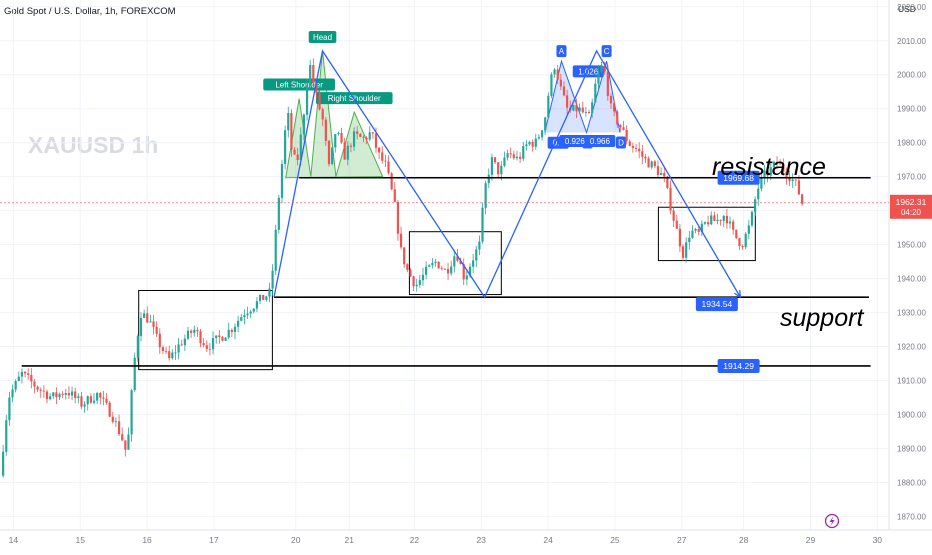 The width and height of the screenshot is (932, 555). What do you see at coordinates (621, 143) in the screenshot?
I see `harmonic-point-label: D` at bounding box center [621, 143].